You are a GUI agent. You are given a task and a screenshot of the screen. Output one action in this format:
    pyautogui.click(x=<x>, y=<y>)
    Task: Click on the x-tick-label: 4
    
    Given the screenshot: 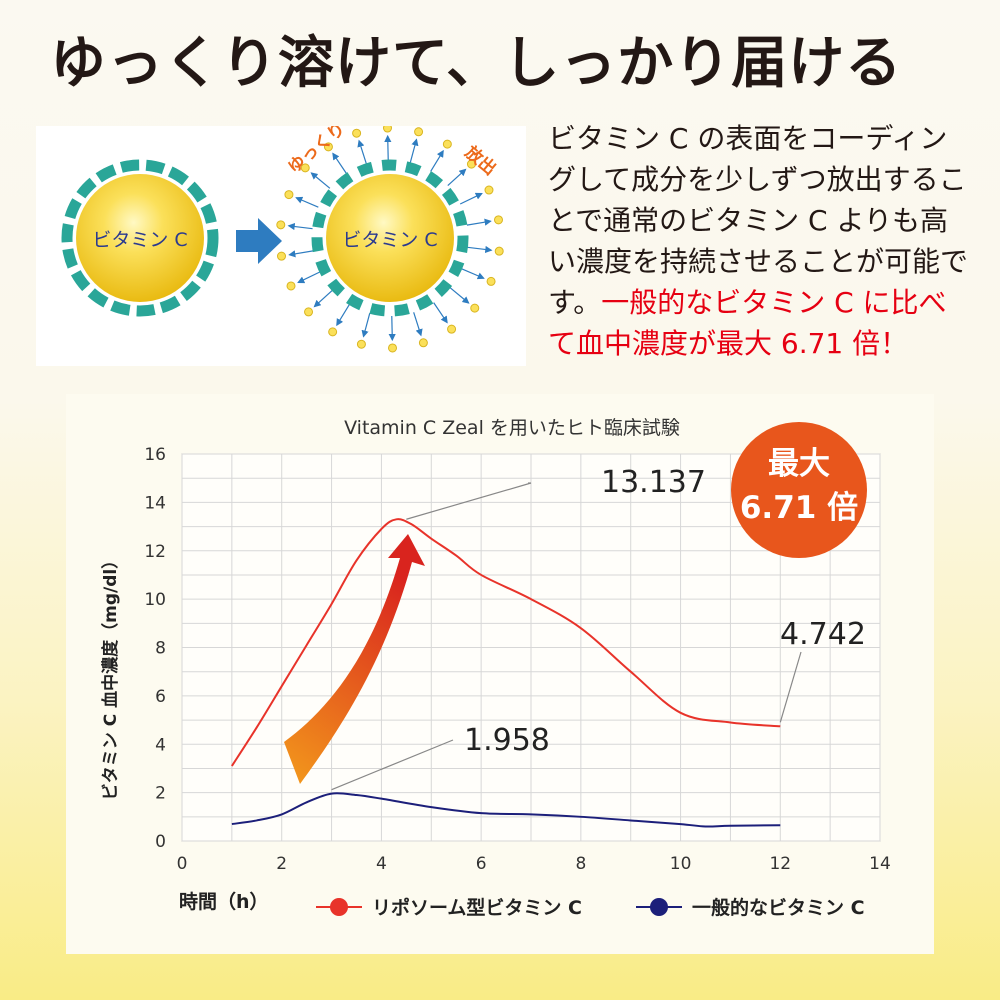 What is the action you would take?
    pyautogui.click(x=381, y=864)
    